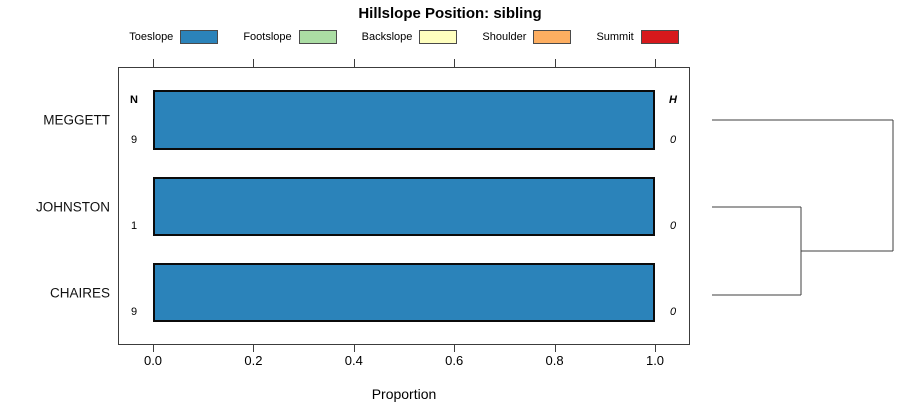 Image resolution: width=900 pixels, height=420 pixels. What do you see at coordinates (79, 292) in the screenshot?
I see `row-label: CHAIRES` at bounding box center [79, 292].